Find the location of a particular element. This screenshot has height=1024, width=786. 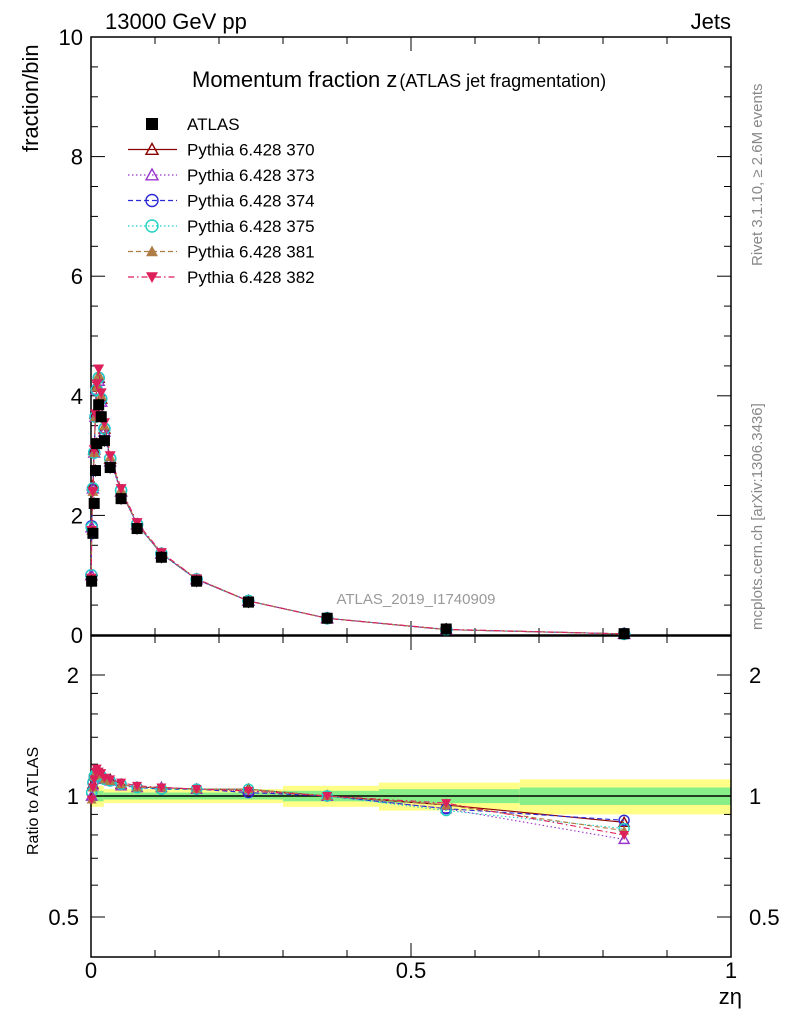

y-tick-label: 10 is located at coordinates (71, 37).